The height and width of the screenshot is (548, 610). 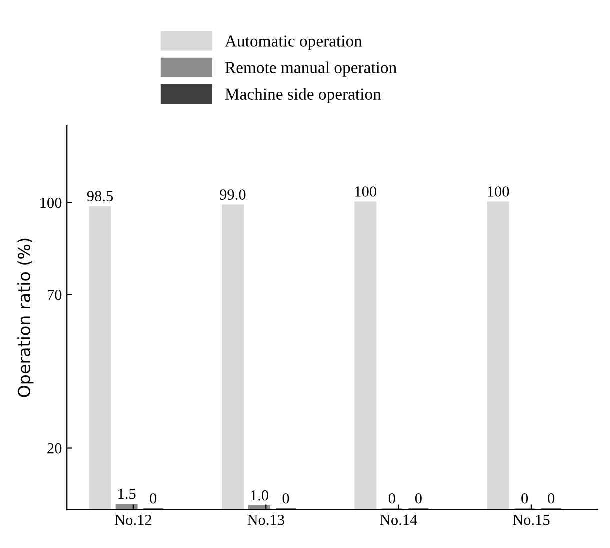 I want to click on y-tick-label: 70, so click(x=55, y=295).